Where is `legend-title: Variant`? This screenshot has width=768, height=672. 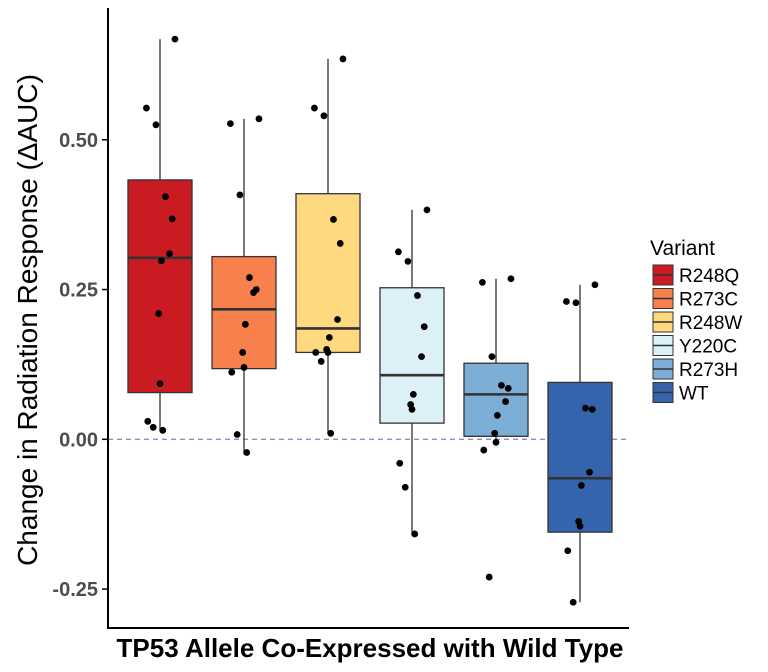
legend-title: Variant is located at coordinates (682, 248).